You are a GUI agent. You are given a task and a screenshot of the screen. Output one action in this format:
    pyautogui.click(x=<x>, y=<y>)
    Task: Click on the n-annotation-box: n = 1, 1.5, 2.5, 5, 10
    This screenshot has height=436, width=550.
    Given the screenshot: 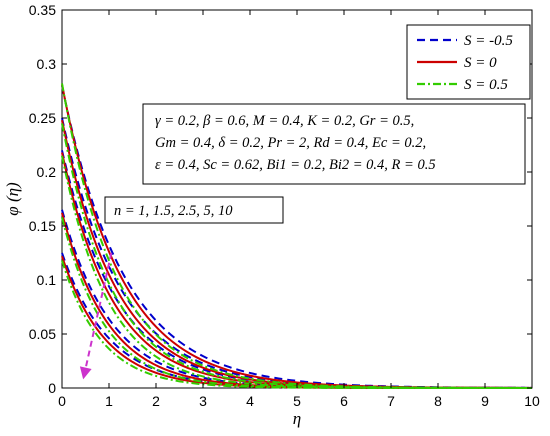 What is the action you would take?
    pyautogui.click(x=194, y=210)
    